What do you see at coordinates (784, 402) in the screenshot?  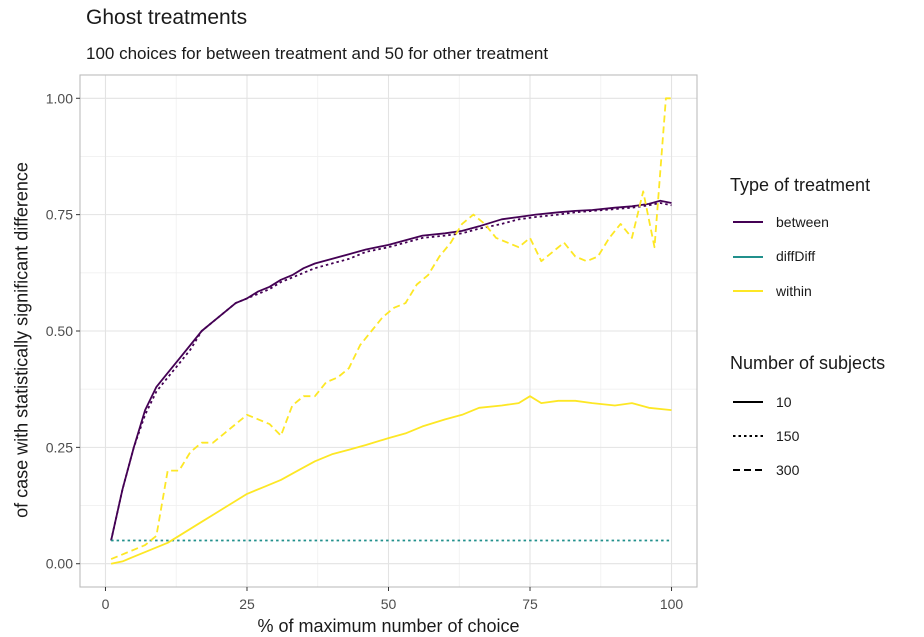 I see `legend-label-10: 10` at bounding box center [784, 402].